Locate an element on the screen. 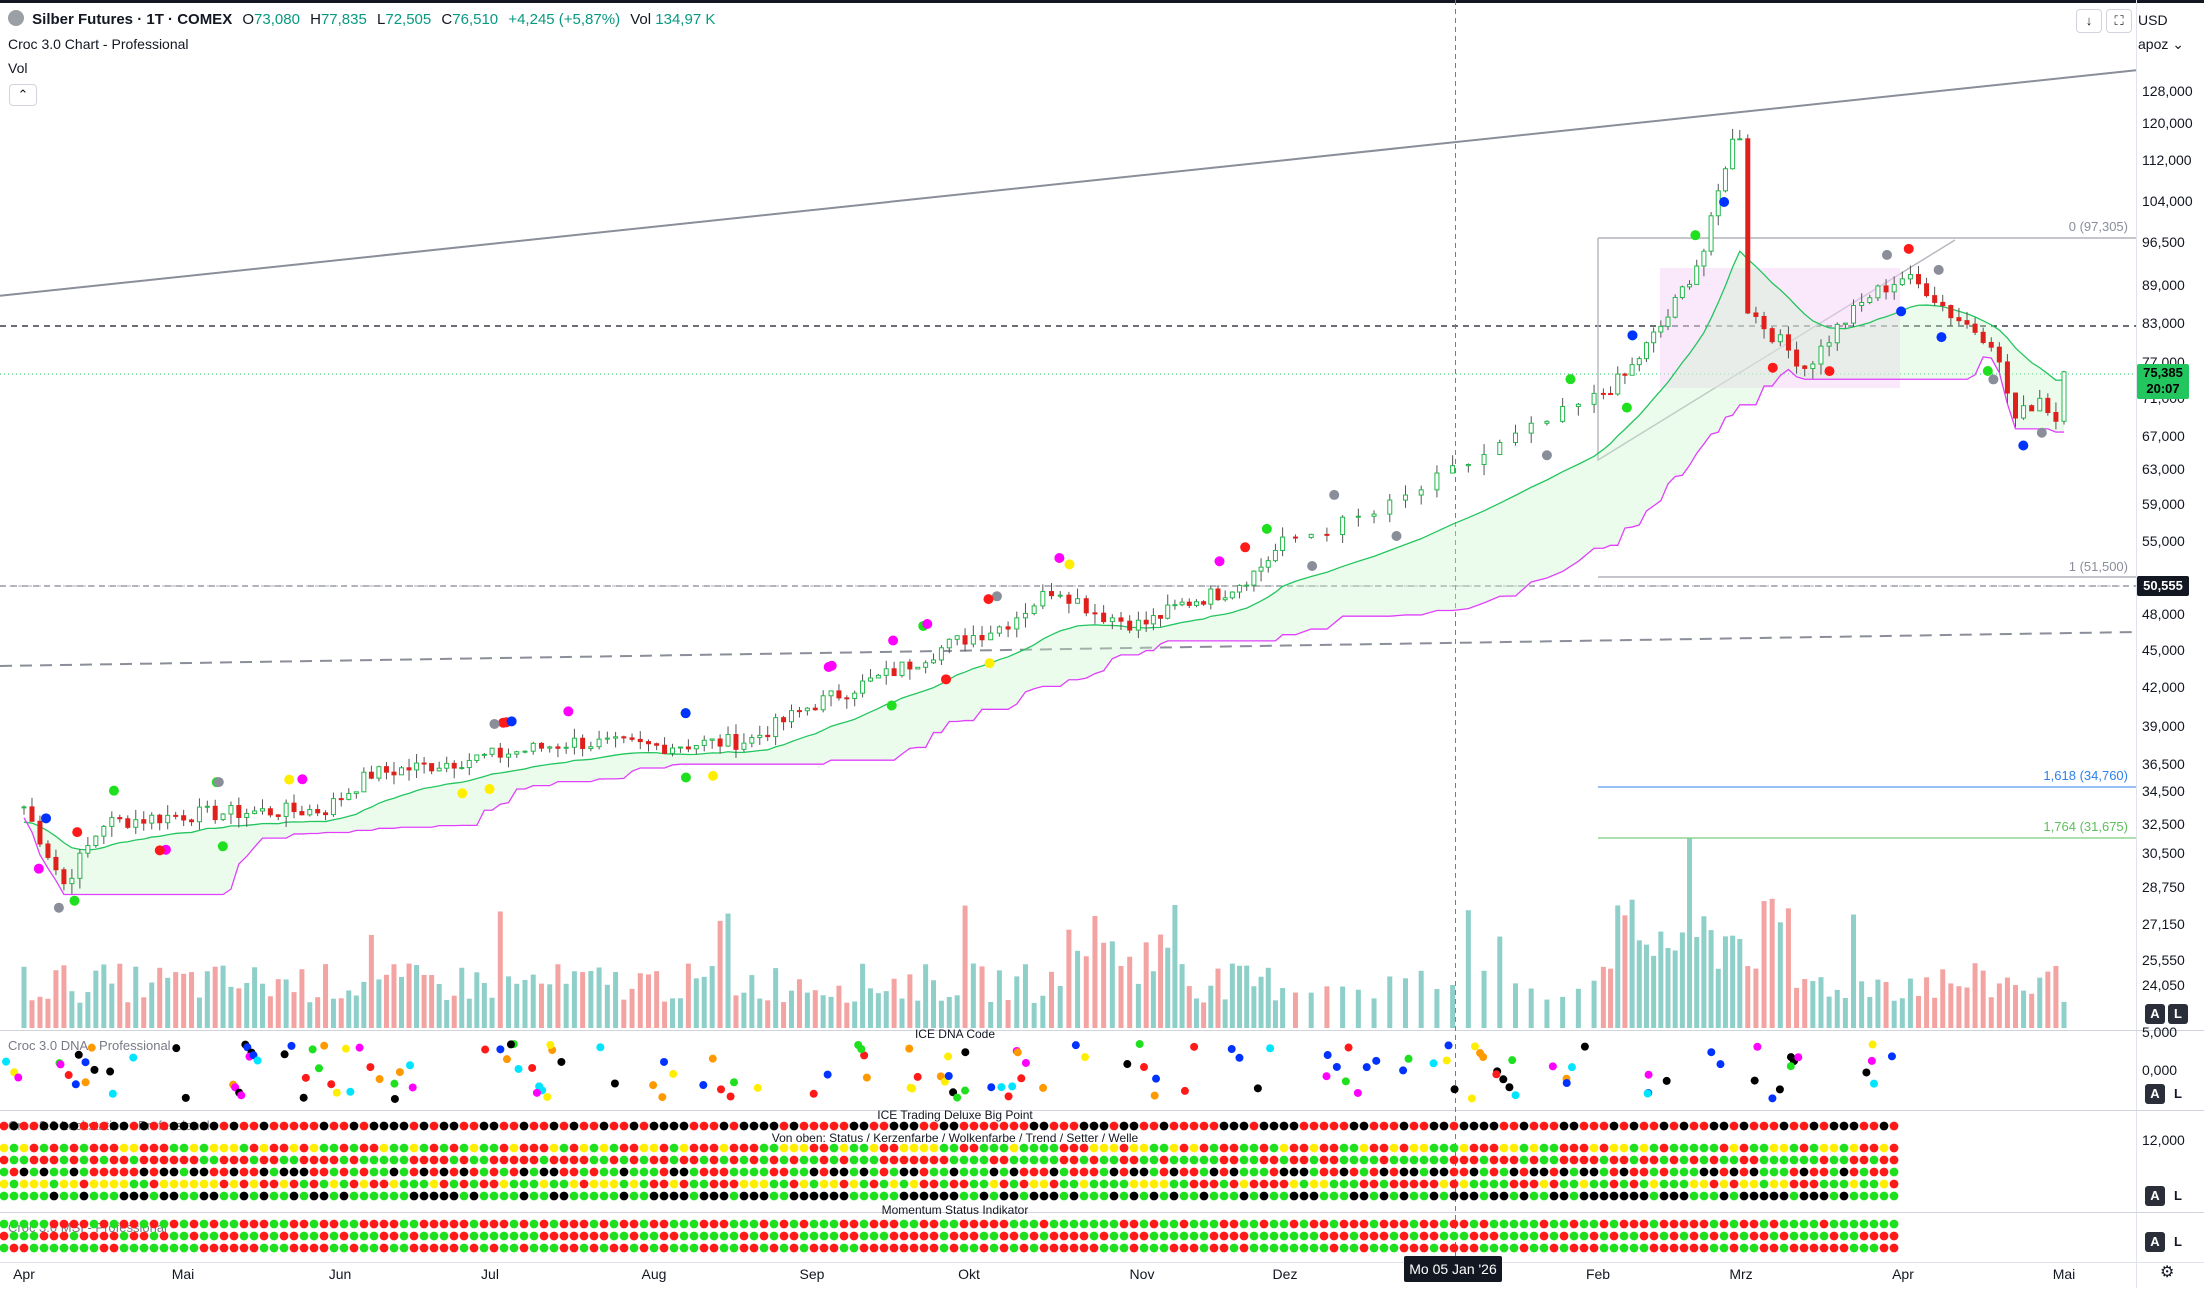 This screenshot has height=1293, width=2204. scale-mode-selector: apoz ⌄ is located at coordinates (2161, 44).